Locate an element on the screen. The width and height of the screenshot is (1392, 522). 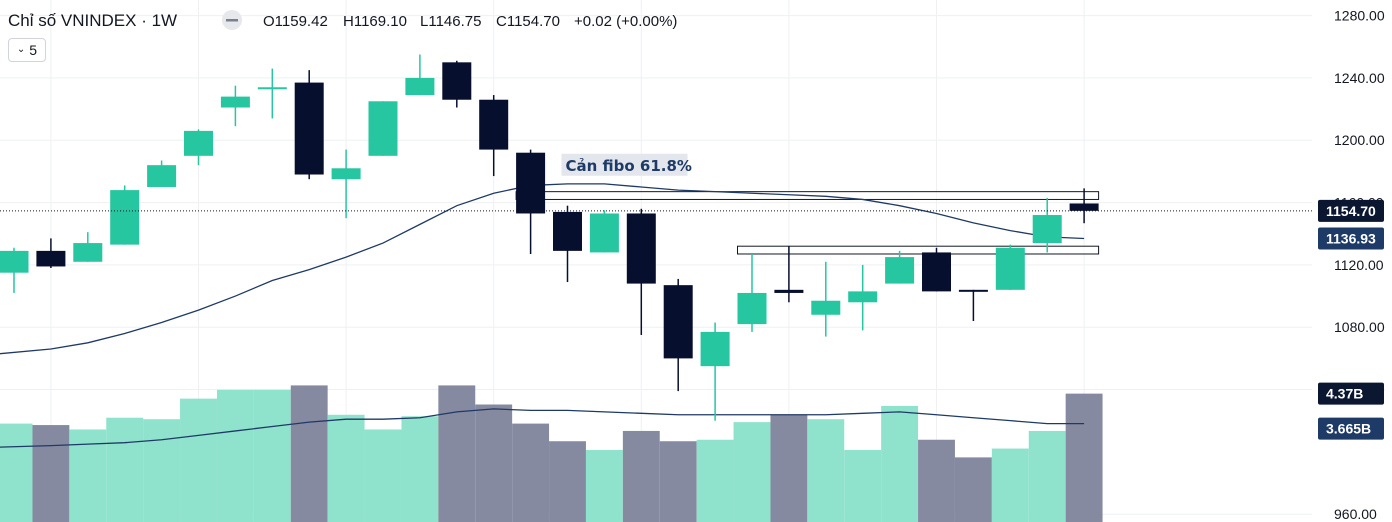
open-label: O is located at coordinates (269, 21).